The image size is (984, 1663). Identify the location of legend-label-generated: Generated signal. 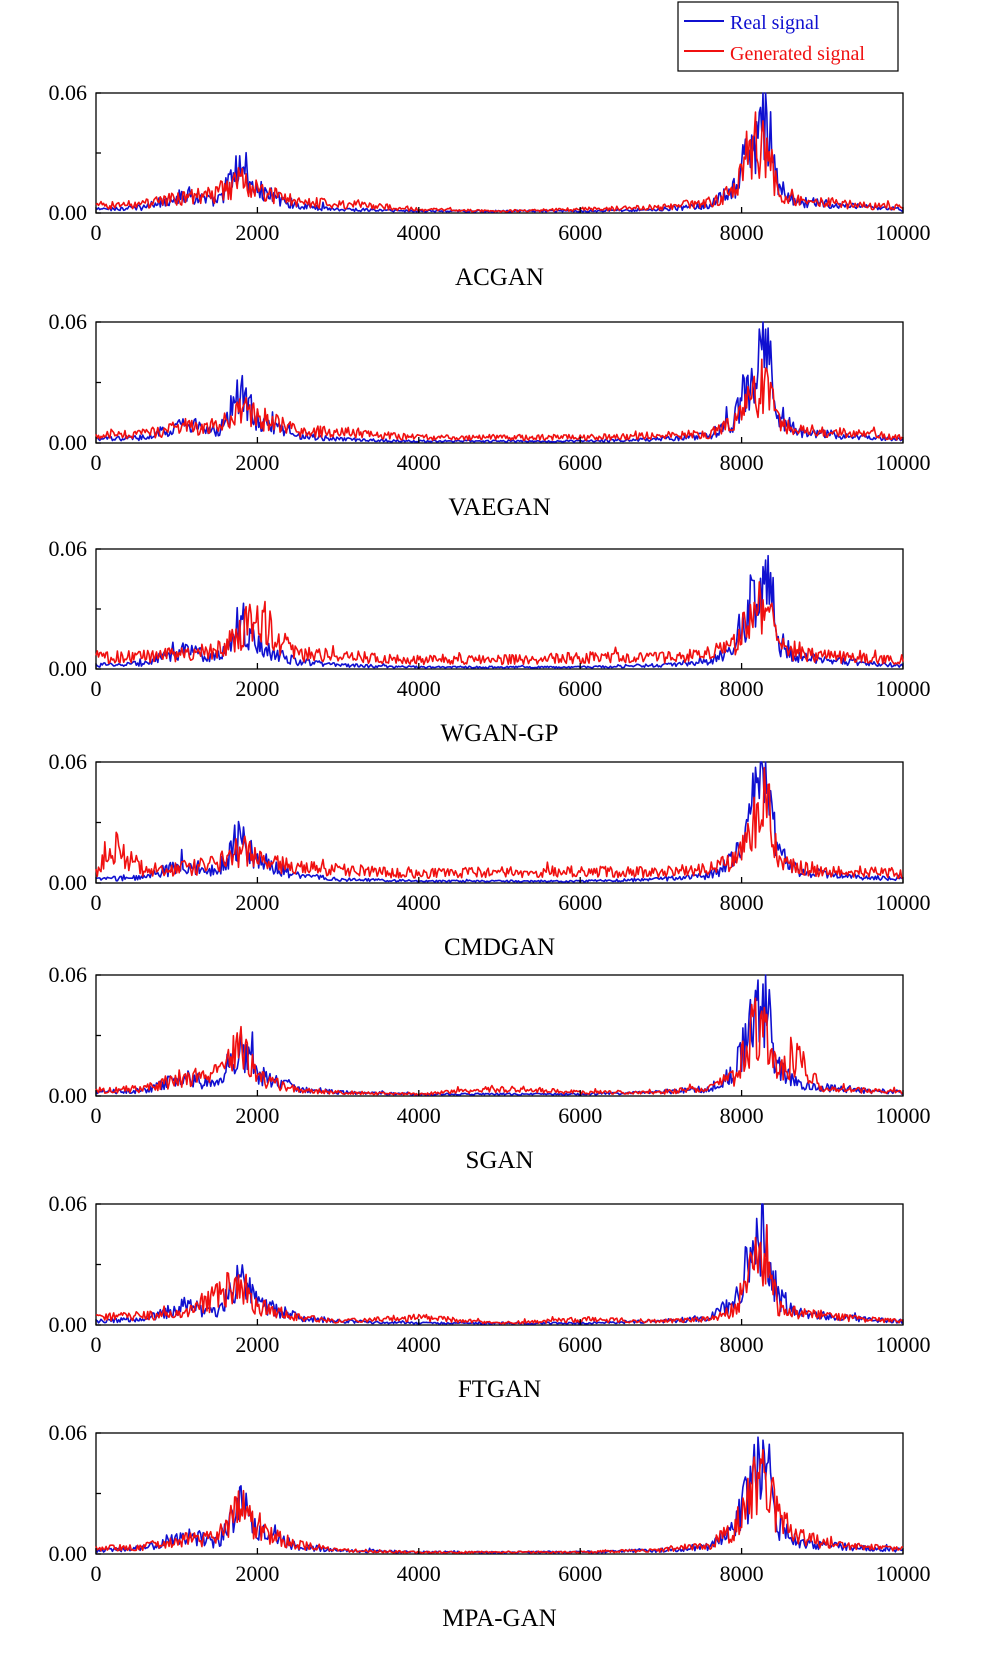
(797, 54).